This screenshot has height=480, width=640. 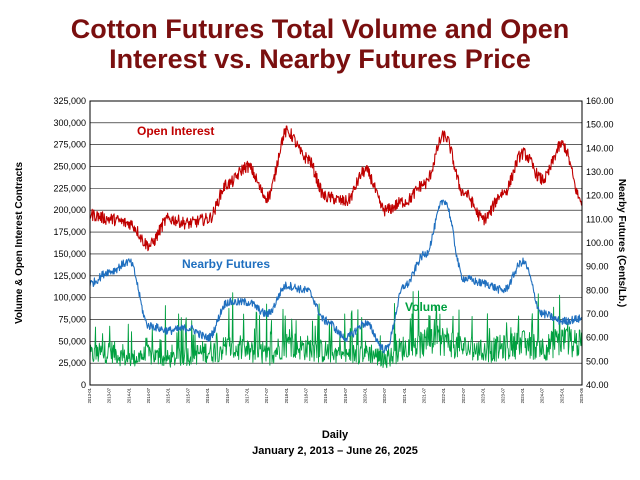 I want to click on x-tick-label: 2017-07, so click(x=266, y=395).